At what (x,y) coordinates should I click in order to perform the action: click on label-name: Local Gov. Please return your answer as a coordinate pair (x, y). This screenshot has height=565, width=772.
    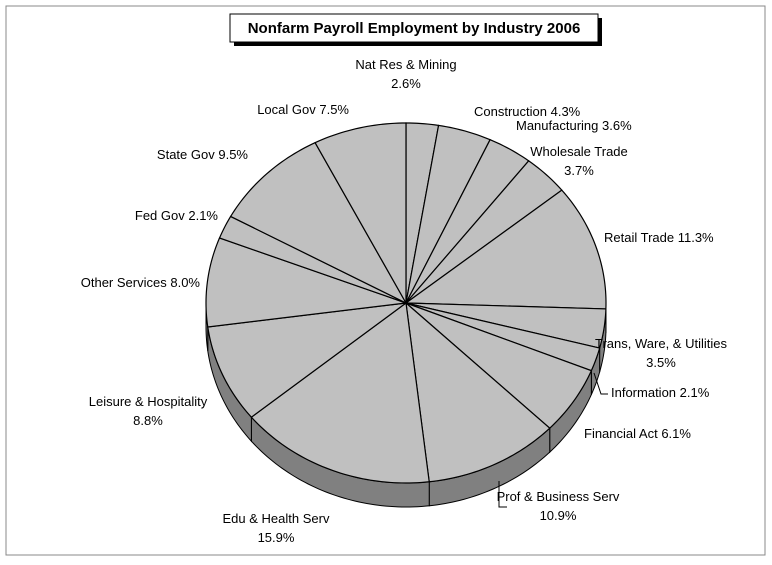
    Looking at the image, I should click on (286, 109).